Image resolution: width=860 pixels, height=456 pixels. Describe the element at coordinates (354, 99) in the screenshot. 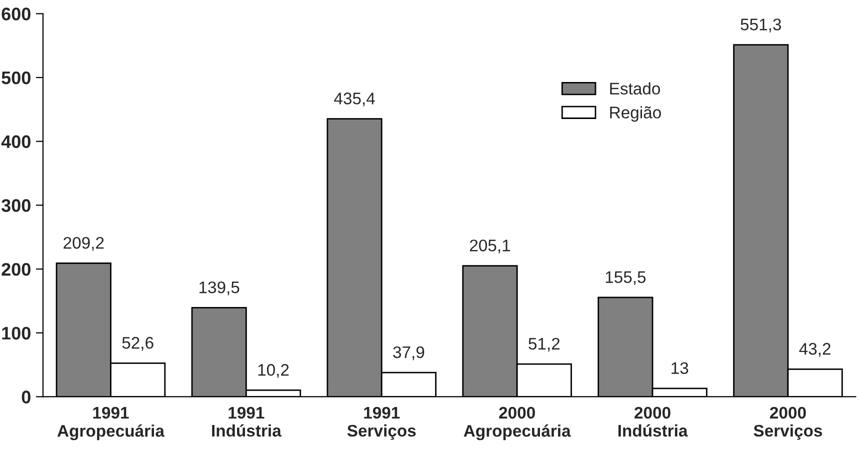

I see `data-label: 435,4` at that location.